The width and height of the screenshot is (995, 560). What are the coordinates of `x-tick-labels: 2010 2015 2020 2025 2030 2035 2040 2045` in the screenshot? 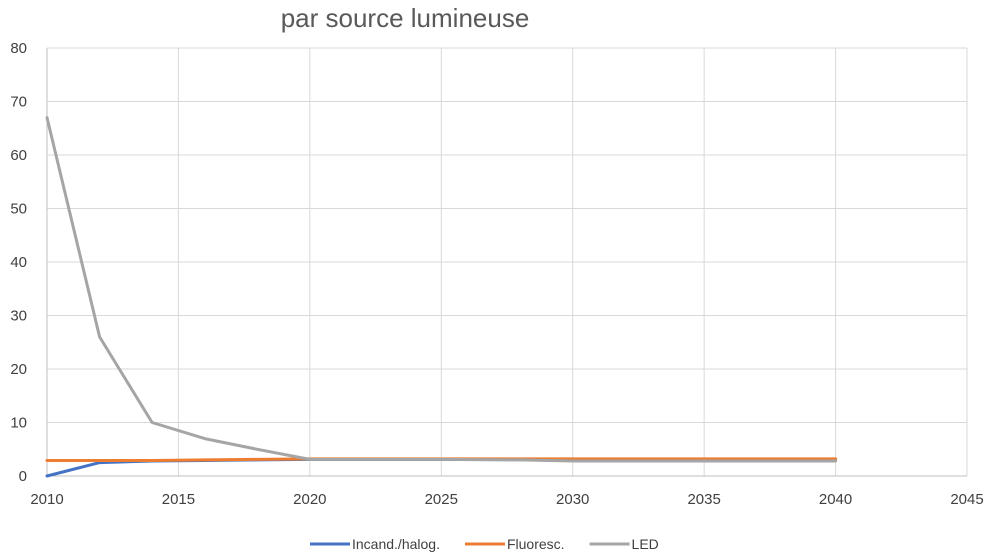 It's located at (506, 499).